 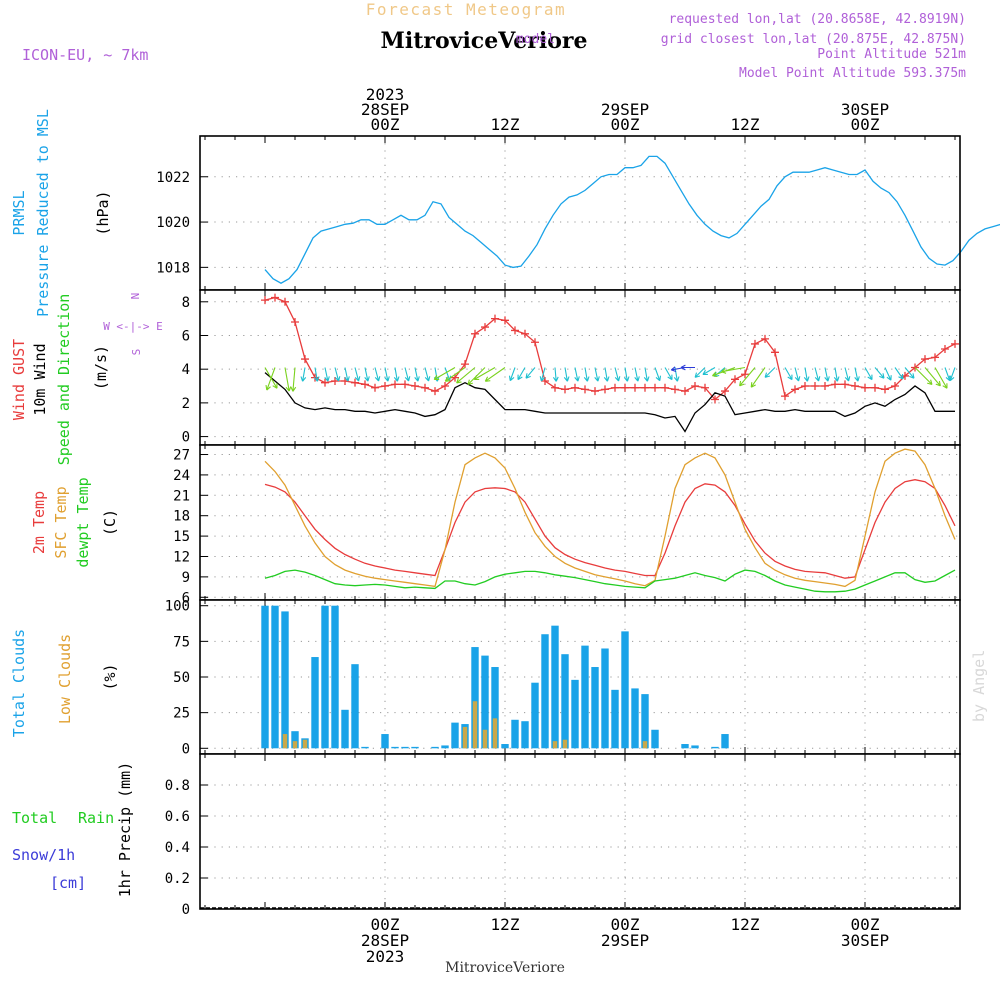 I want to click on snow-unit-label: [cm], so click(x=68, y=883).